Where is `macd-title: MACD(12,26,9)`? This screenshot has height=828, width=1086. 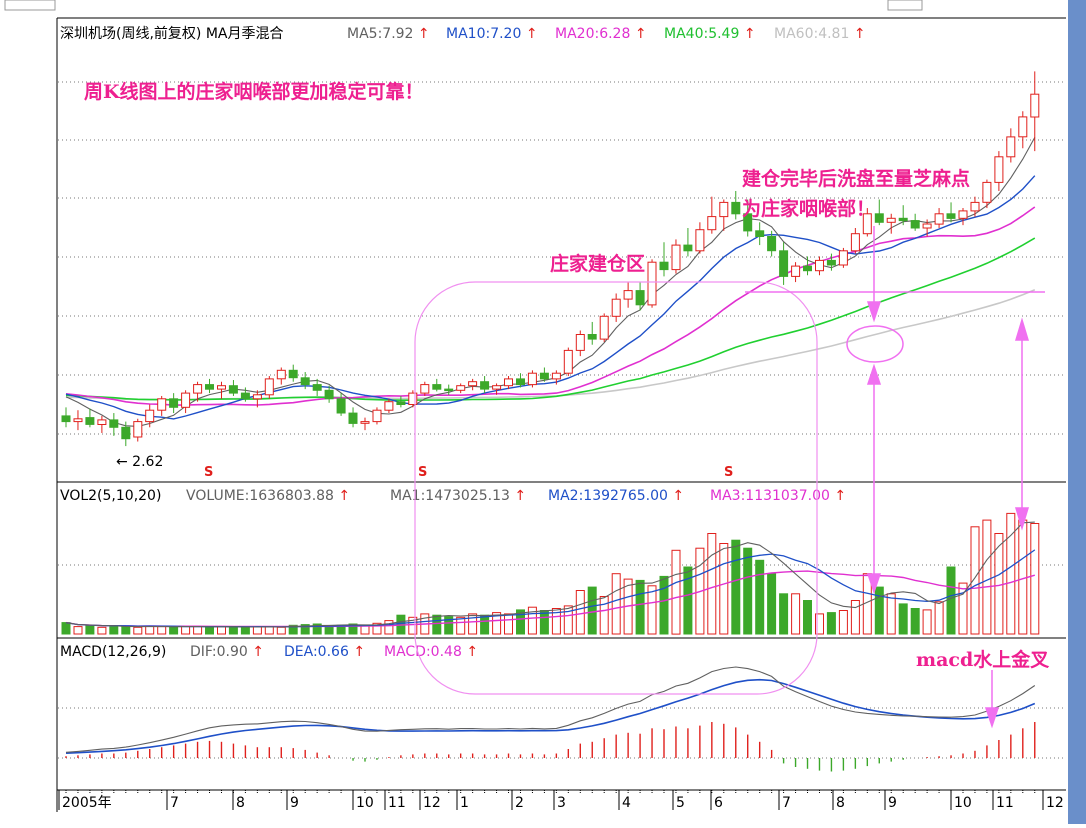 macd-title: MACD(12,26,9) is located at coordinates (113, 652).